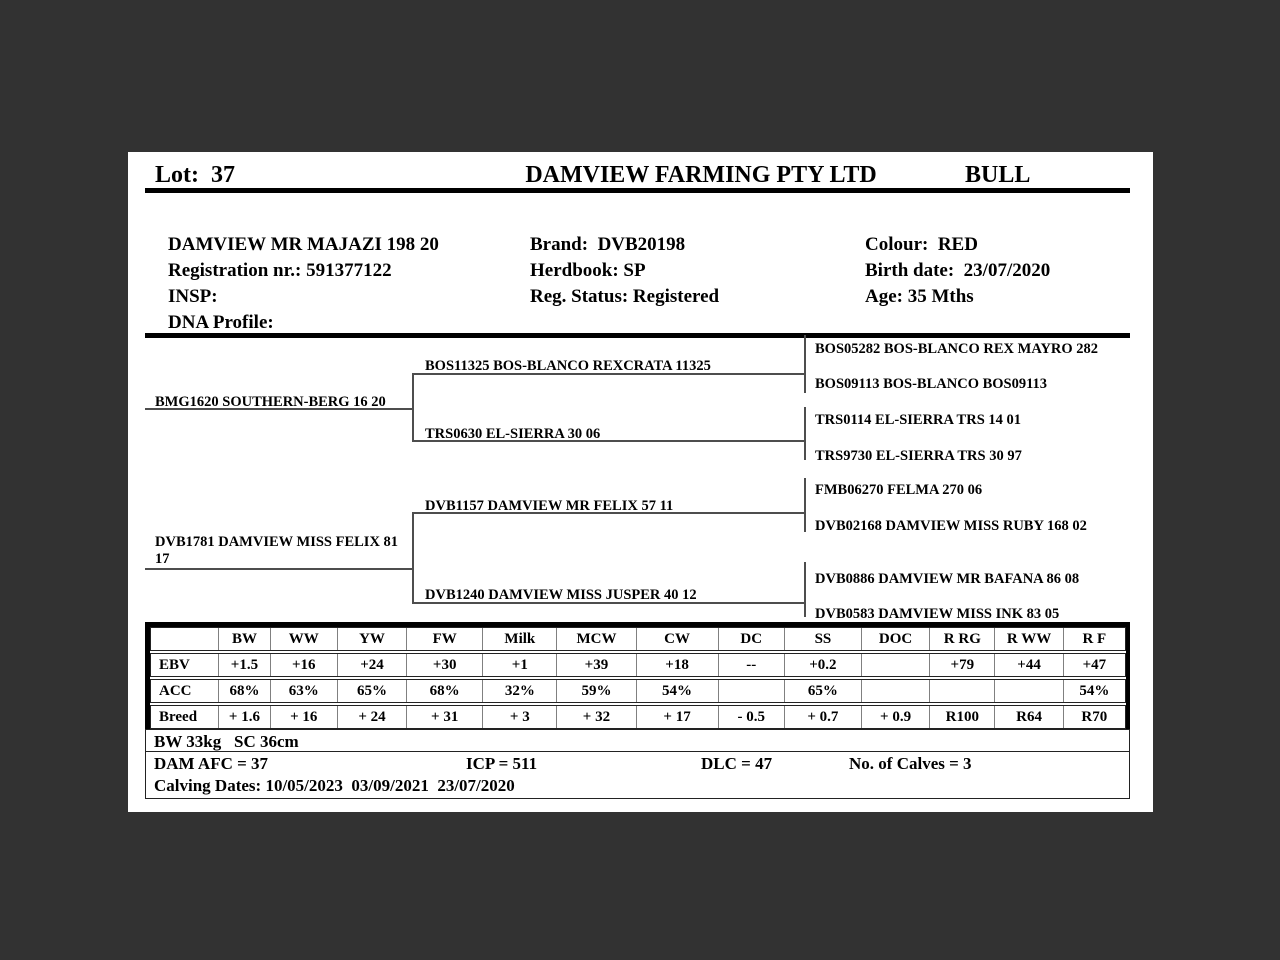  I want to click on dna-profile-label: DNA Profile:, so click(221, 322).